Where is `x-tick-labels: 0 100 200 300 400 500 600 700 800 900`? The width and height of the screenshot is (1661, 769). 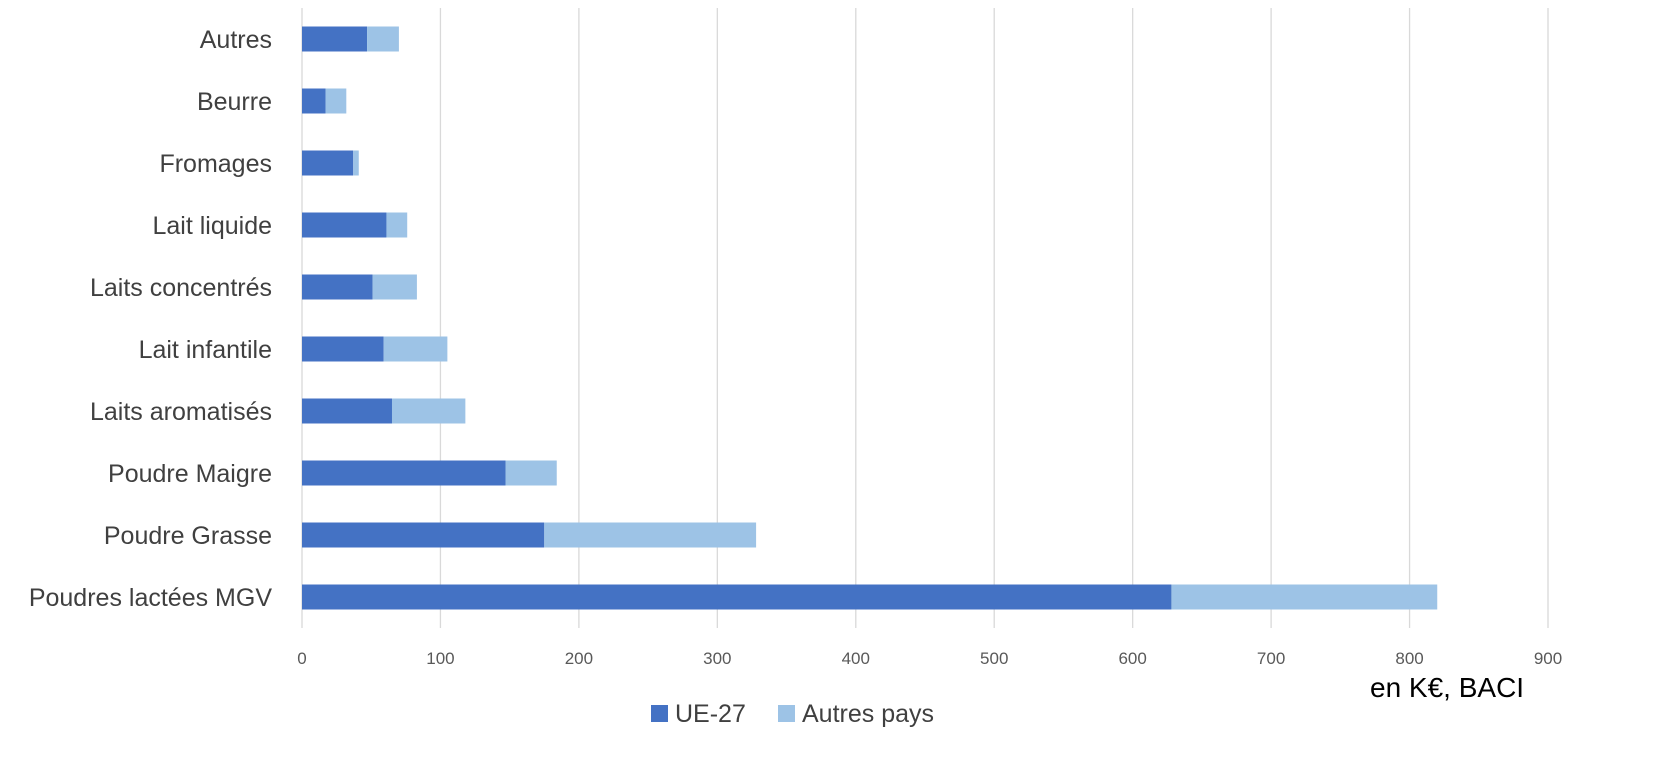 x-tick-labels: 0 100 200 300 400 500 600 700 800 900 is located at coordinates (929, 658).